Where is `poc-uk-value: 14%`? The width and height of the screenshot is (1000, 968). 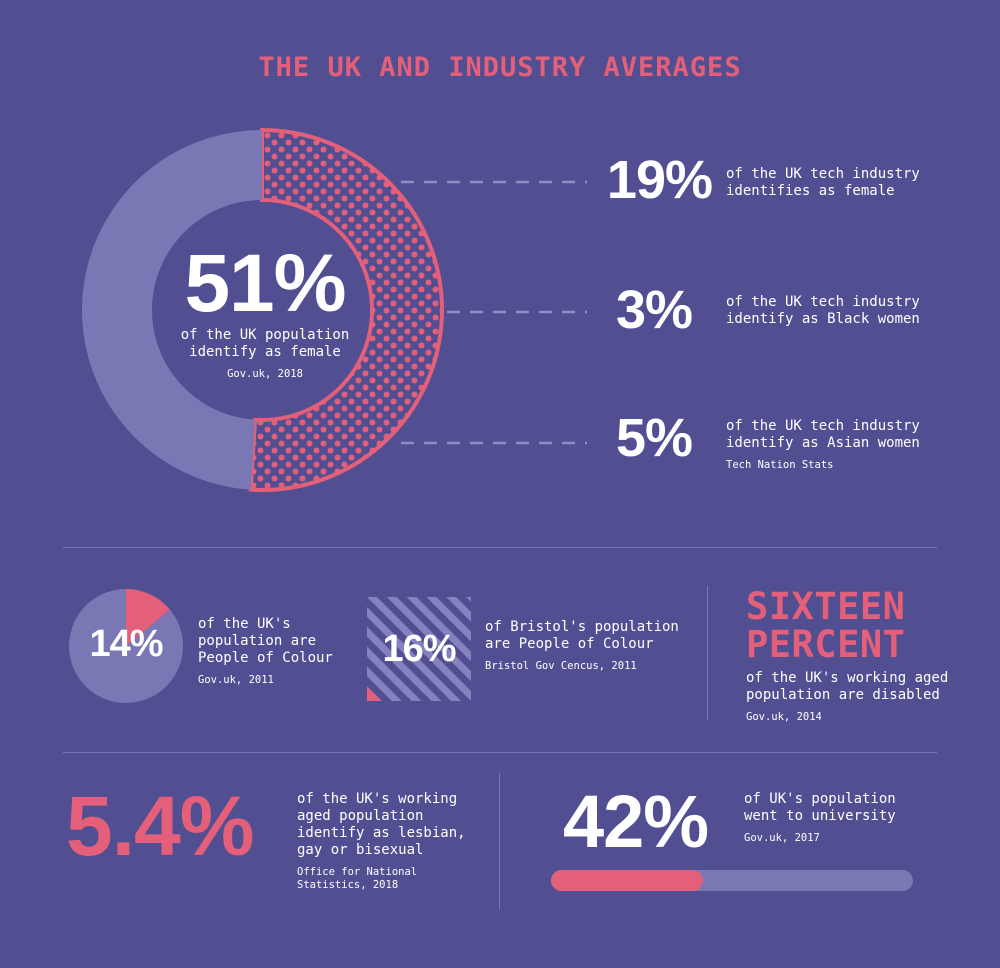 poc-uk-value: 14% is located at coordinates (126, 644).